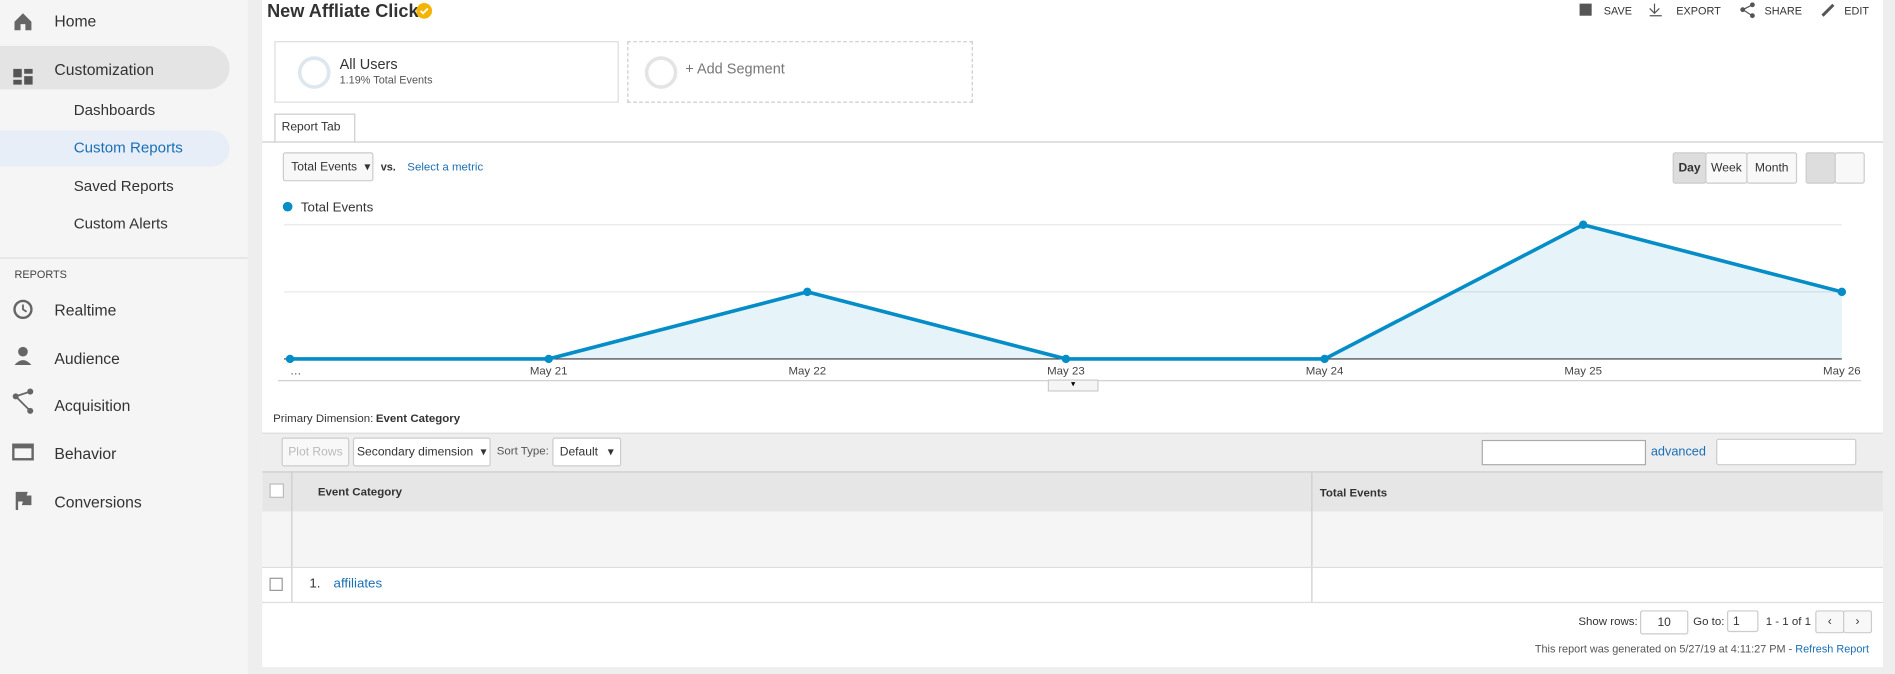 This screenshot has height=674, width=1895. Describe the element at coordinates (360, 492) in the screenshot. I see `column-header: Event Category` at that location.